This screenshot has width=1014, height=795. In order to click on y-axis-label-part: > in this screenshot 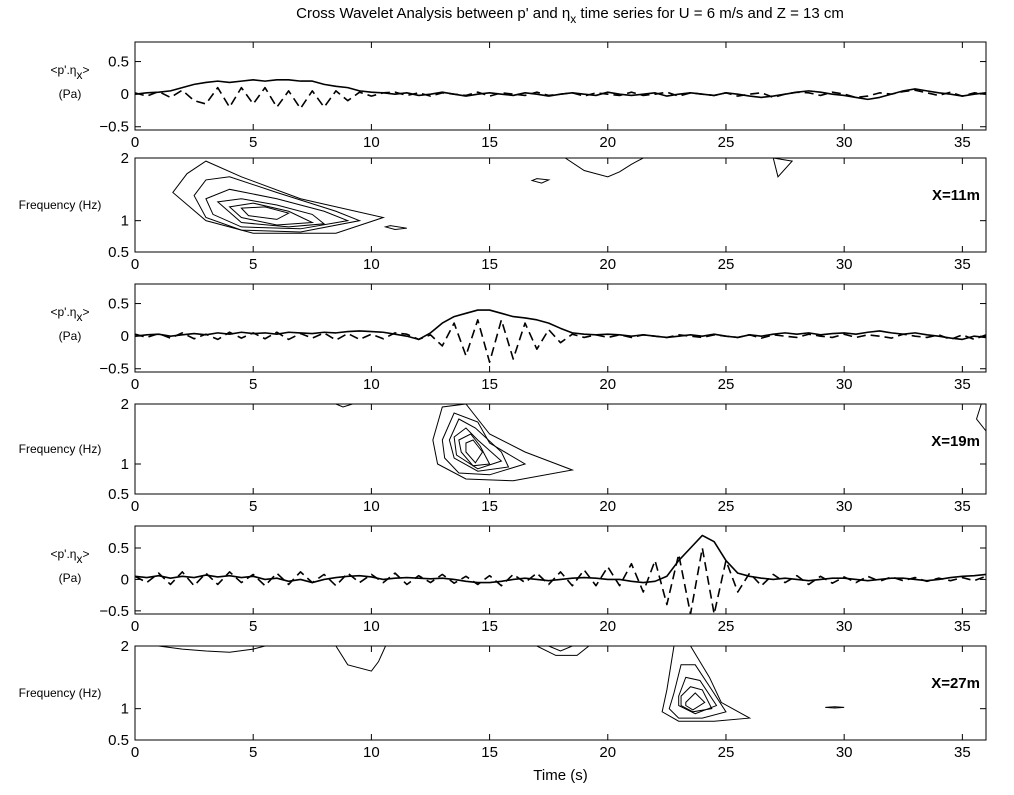, I will do `click(85, 554)`.